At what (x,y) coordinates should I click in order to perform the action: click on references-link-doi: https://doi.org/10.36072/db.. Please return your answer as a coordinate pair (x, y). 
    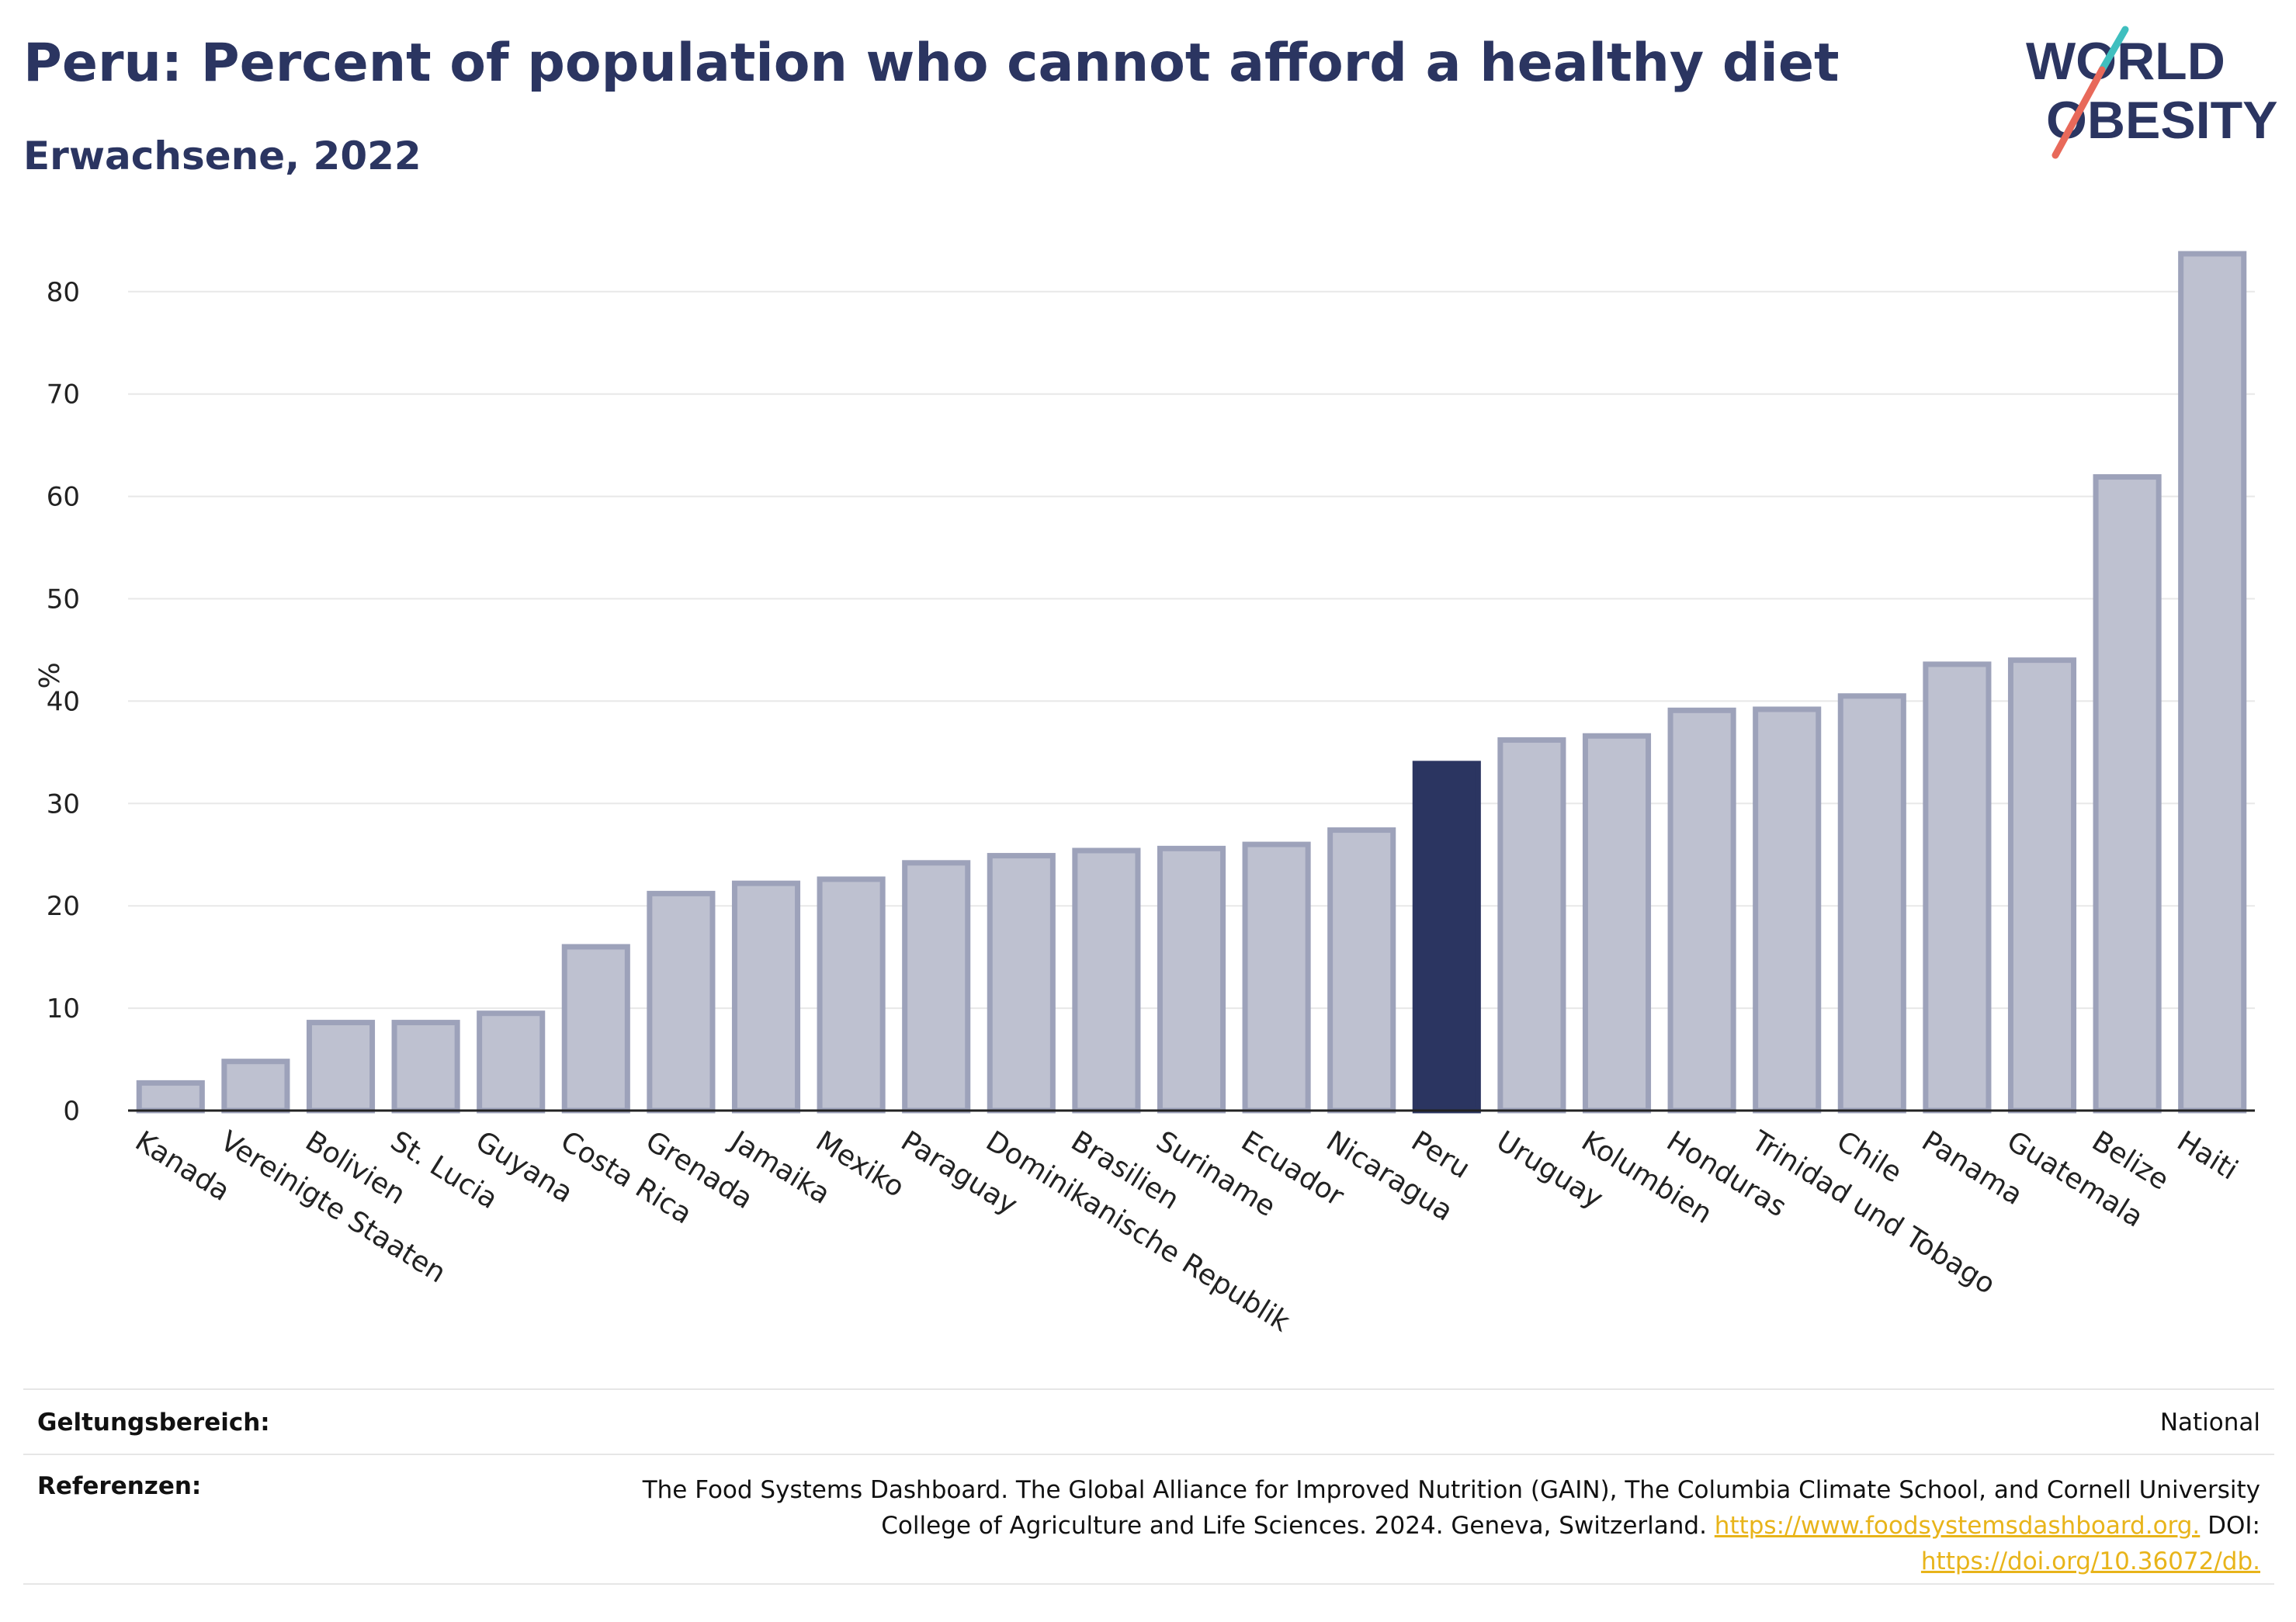
    Looking at the image, I should click on (2090, 1561).